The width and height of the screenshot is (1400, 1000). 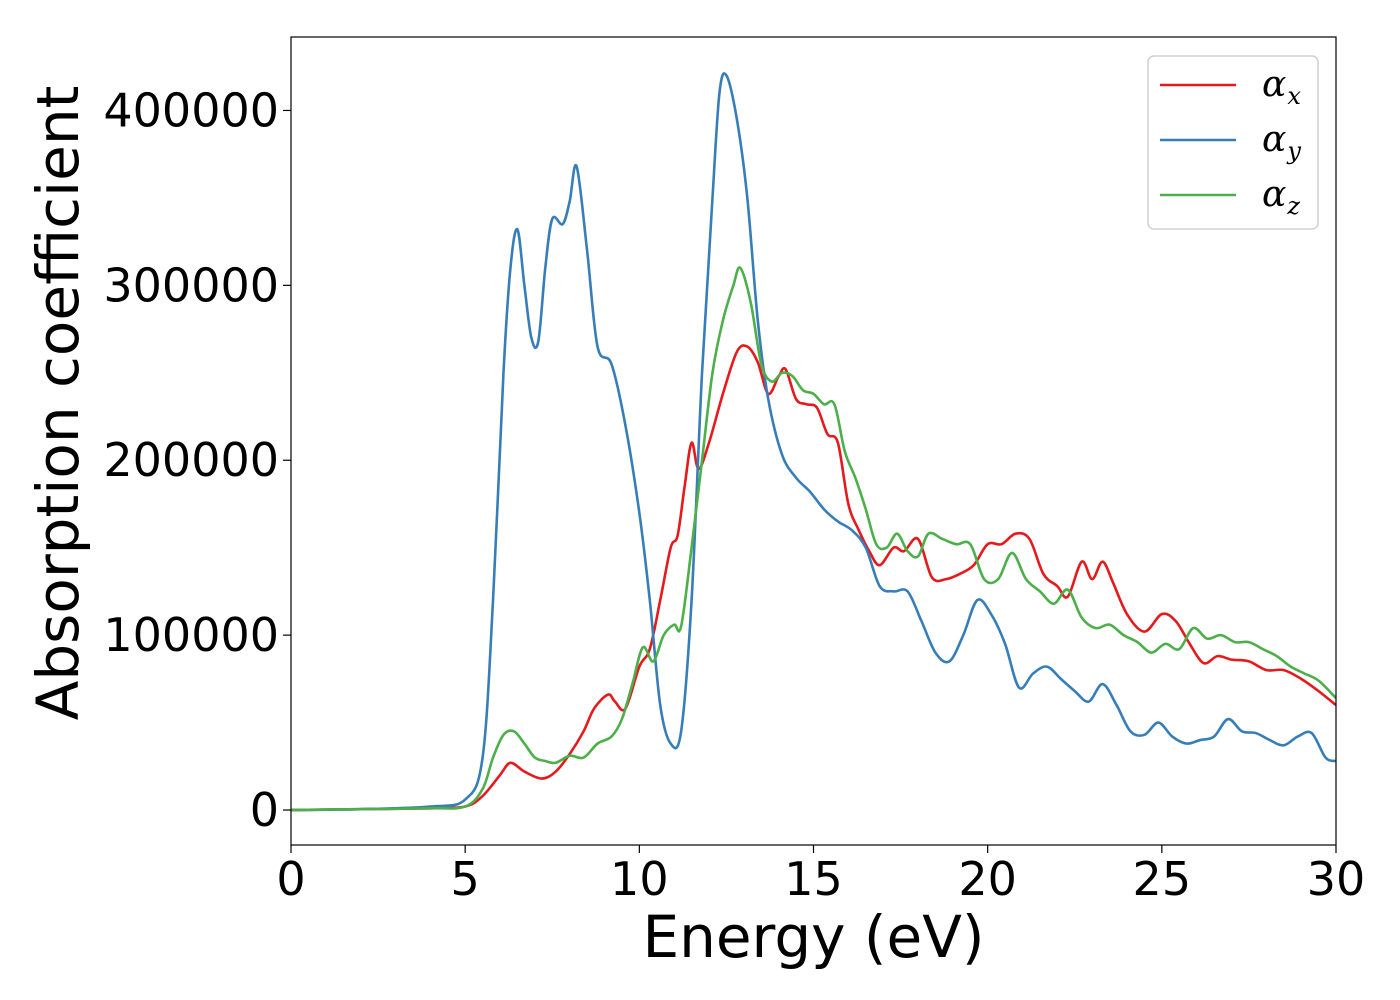 What do you see at coordinates (191, 635) in the screenshot?
I see `y-tick-label: 100000` at bounding box center [191, 635].